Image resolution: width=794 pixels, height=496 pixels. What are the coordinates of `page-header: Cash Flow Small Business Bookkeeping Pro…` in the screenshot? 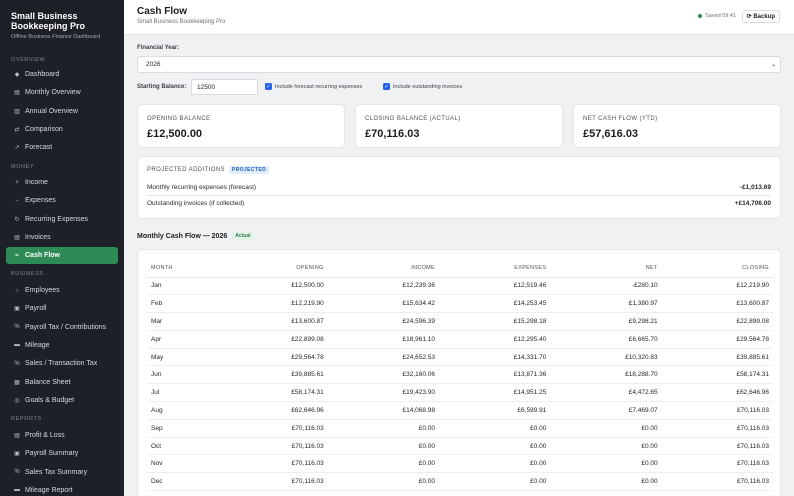 It's located at (459, 17).